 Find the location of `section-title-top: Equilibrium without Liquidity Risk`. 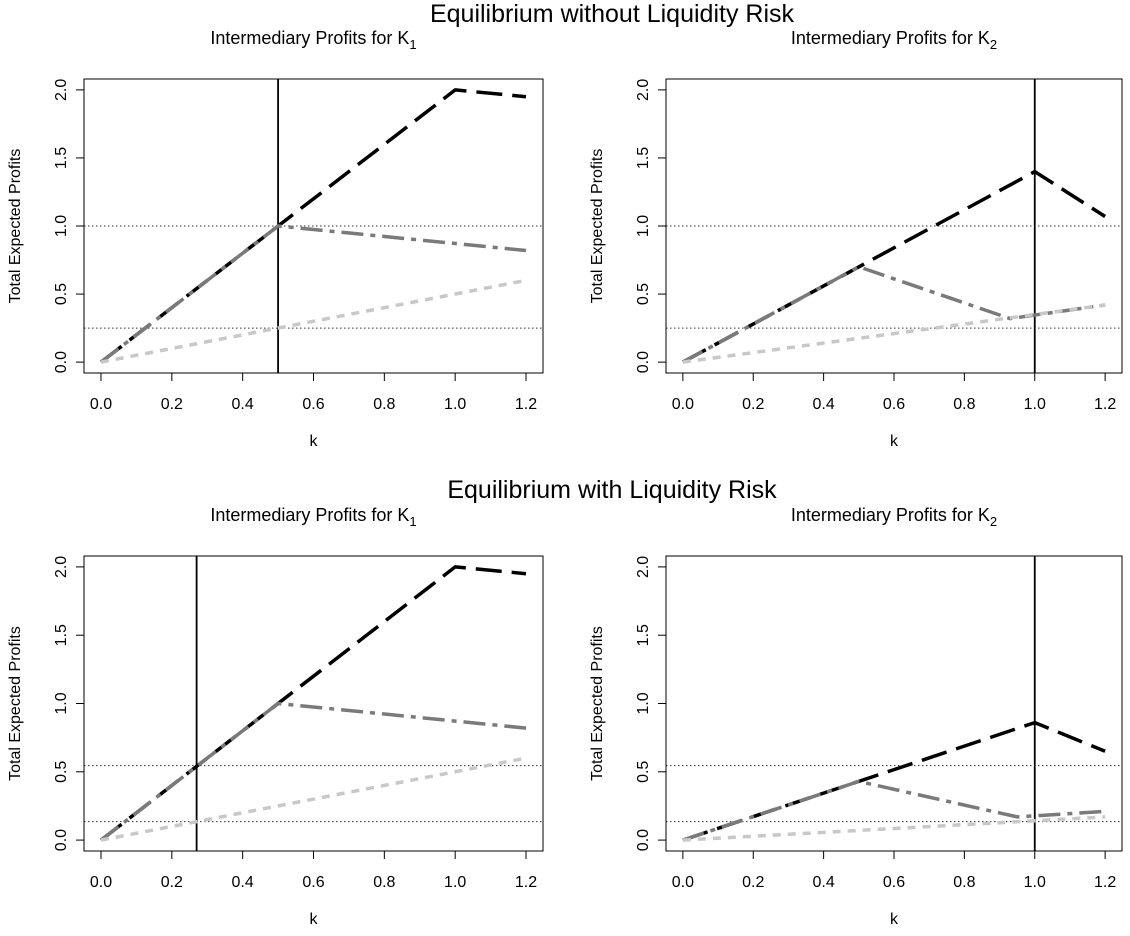

section-title-top: Equilibrium without Liquidity Risk is located at coordinates (612, 14).